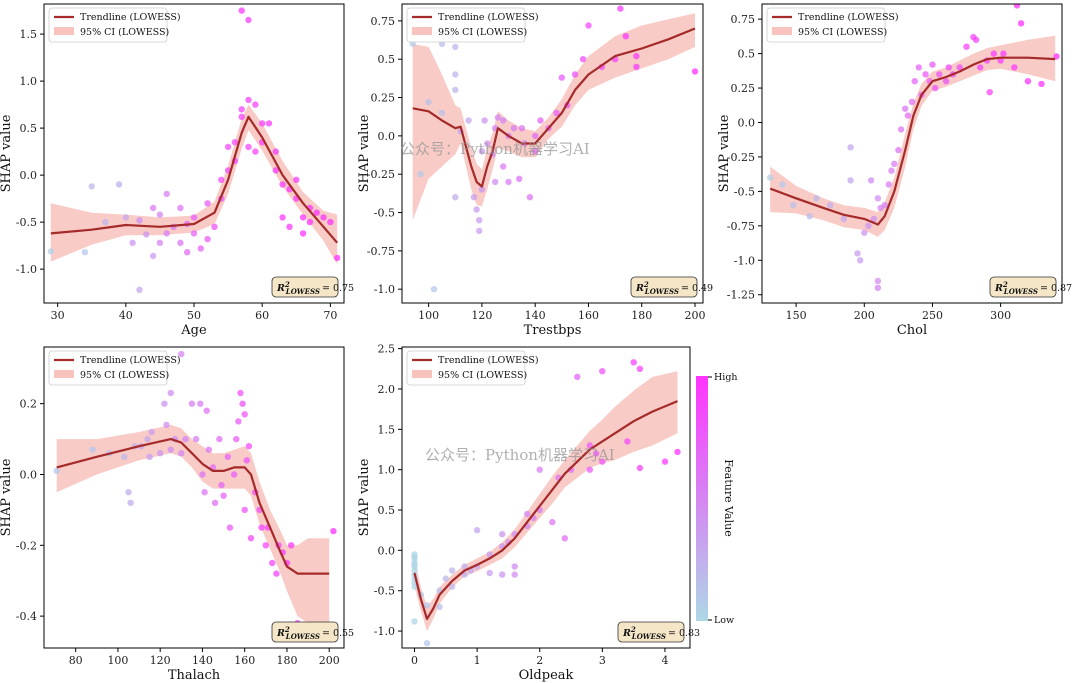  I want to click on colorbar-title: Feature Value, so click(728, 497).